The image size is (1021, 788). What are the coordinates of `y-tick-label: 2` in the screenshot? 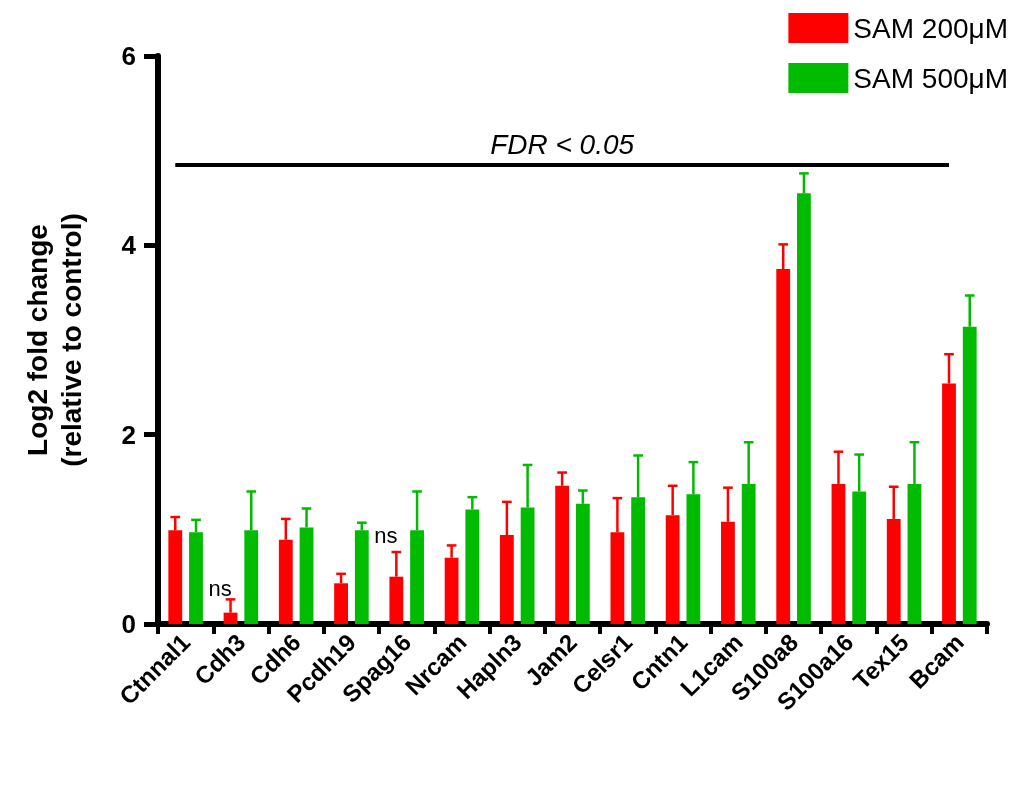 It's located at (128, 434).